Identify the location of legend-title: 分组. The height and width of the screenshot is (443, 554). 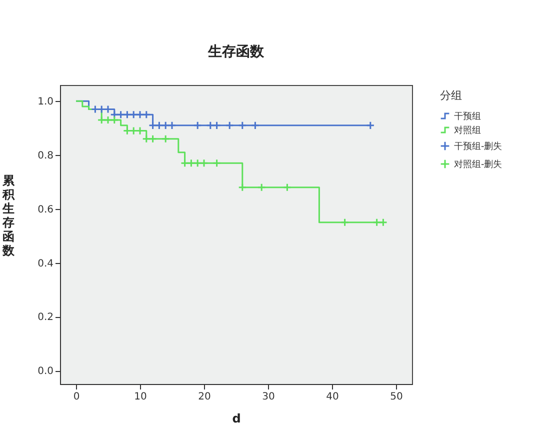
(451, 95).